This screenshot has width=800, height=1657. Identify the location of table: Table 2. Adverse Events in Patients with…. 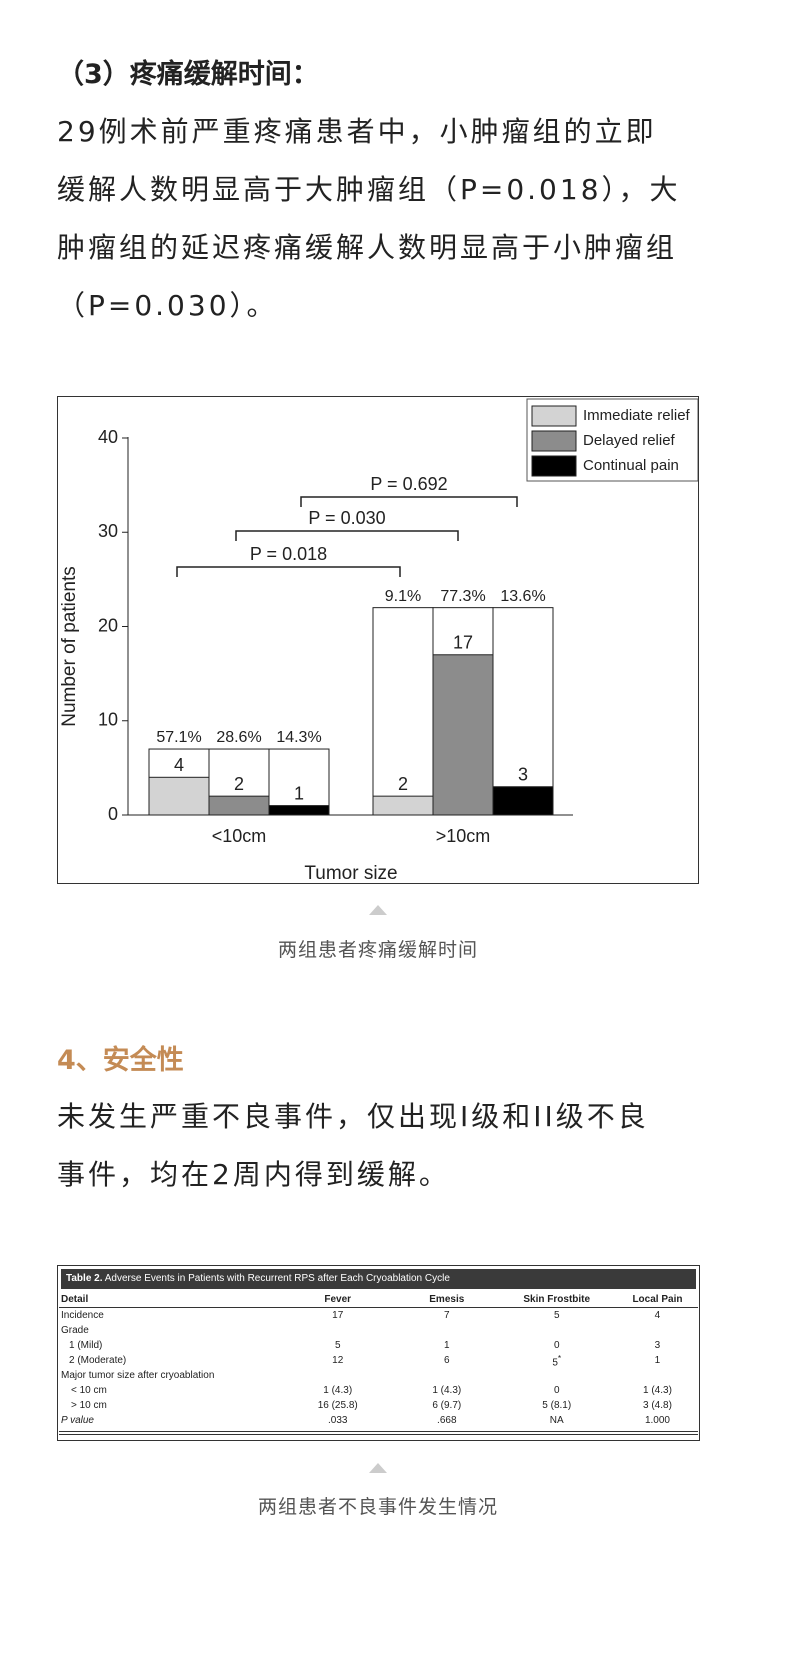
(378, 1353).